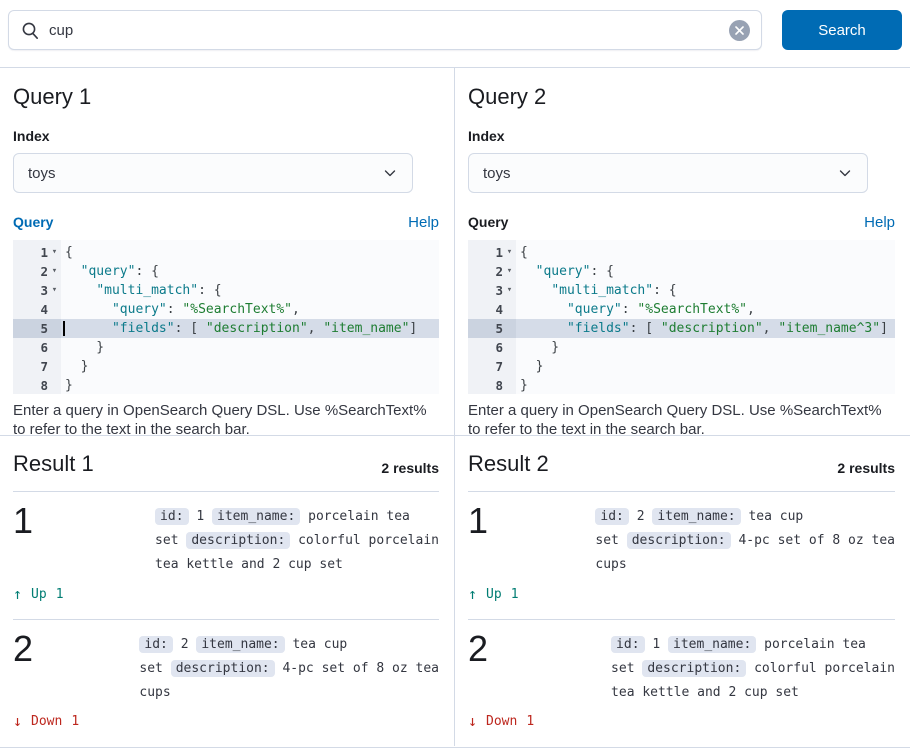 This screenshot has width=910, height=748. Describe the element at coordinates (61, 30) in the screenshot. I see `search-input-value: cup` at that location.